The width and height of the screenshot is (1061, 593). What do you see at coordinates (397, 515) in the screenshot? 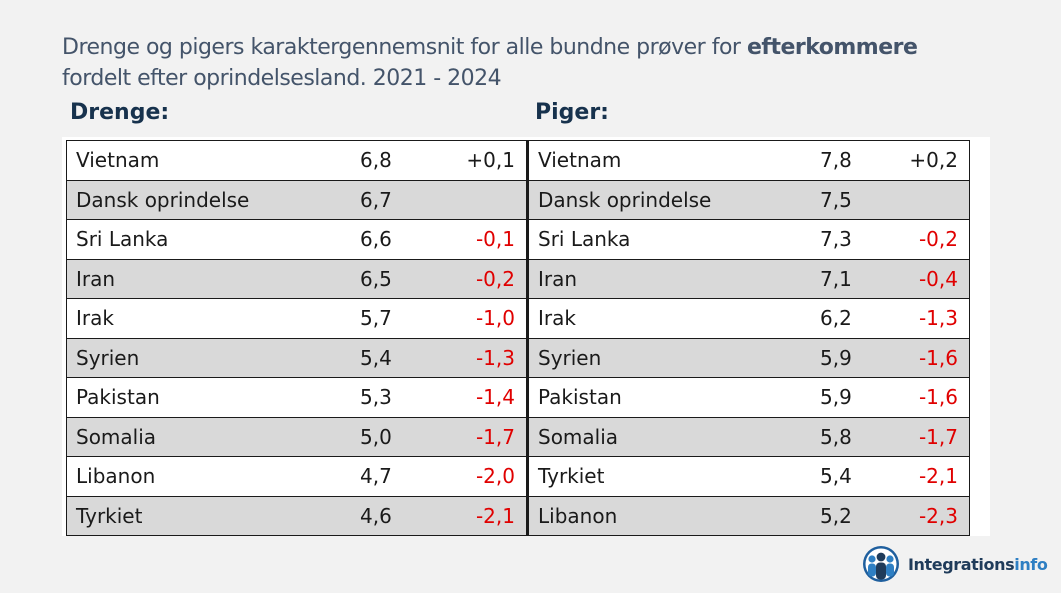
I see `score-cell: 4,6` at bounding box center [397, 515].